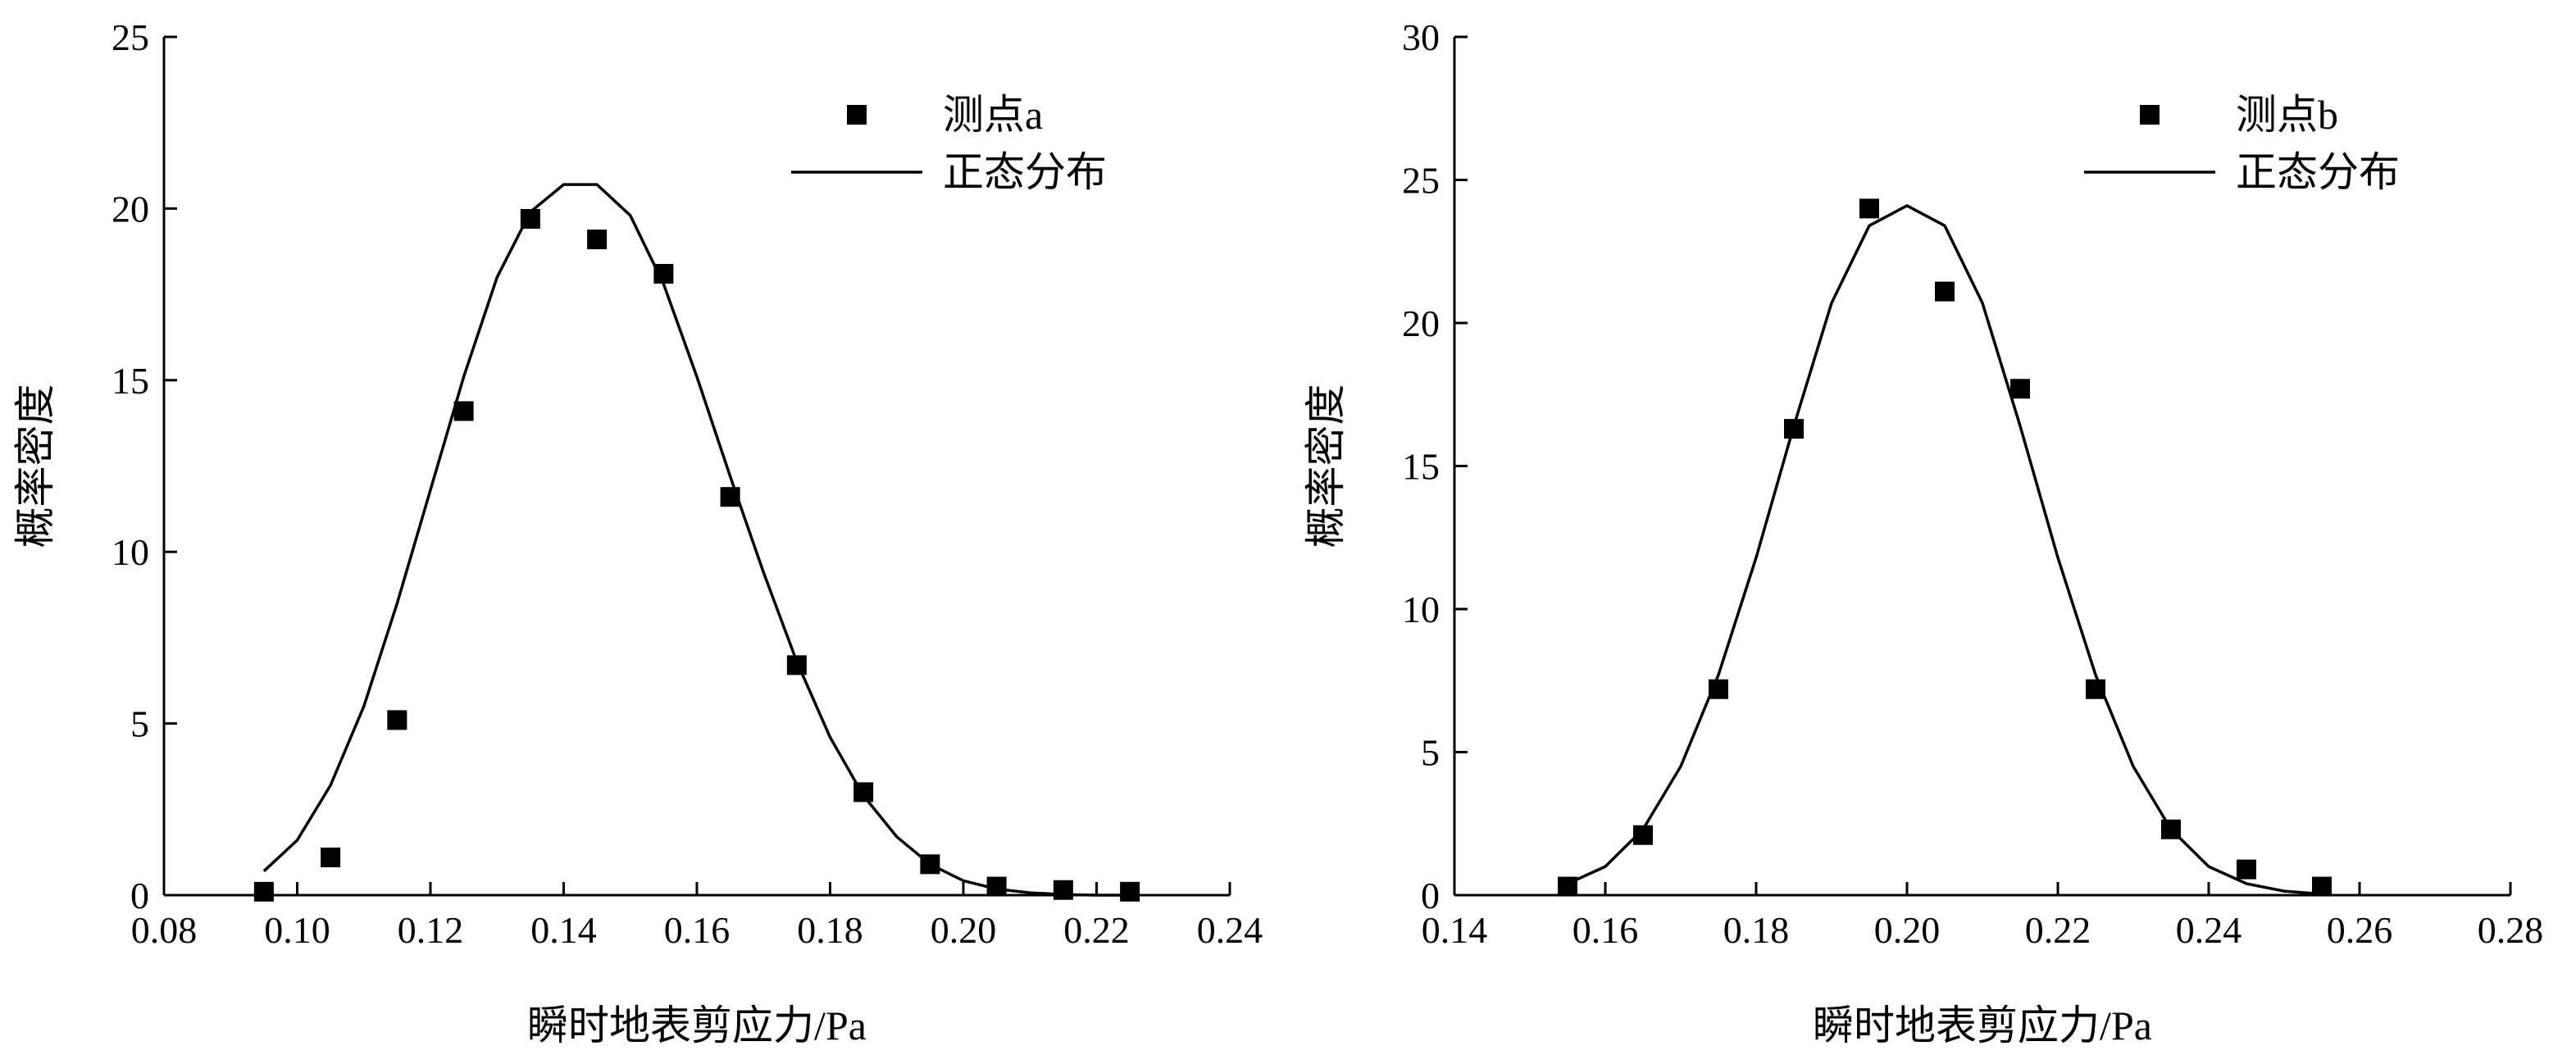  I want to click on y-tick-label: 30, so click(1421, 37).